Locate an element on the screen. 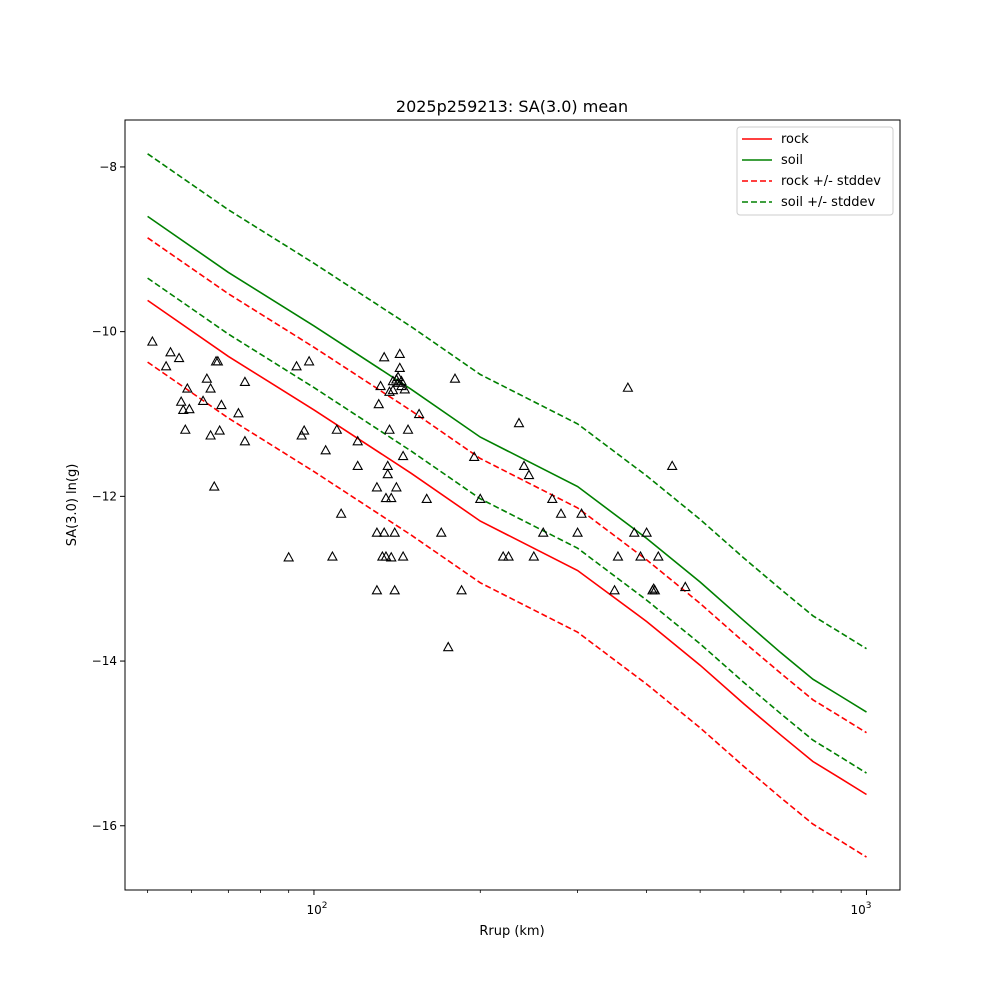 This screenshot has width=1000, height=1000. legend-box is located at coordinates (815, 171).